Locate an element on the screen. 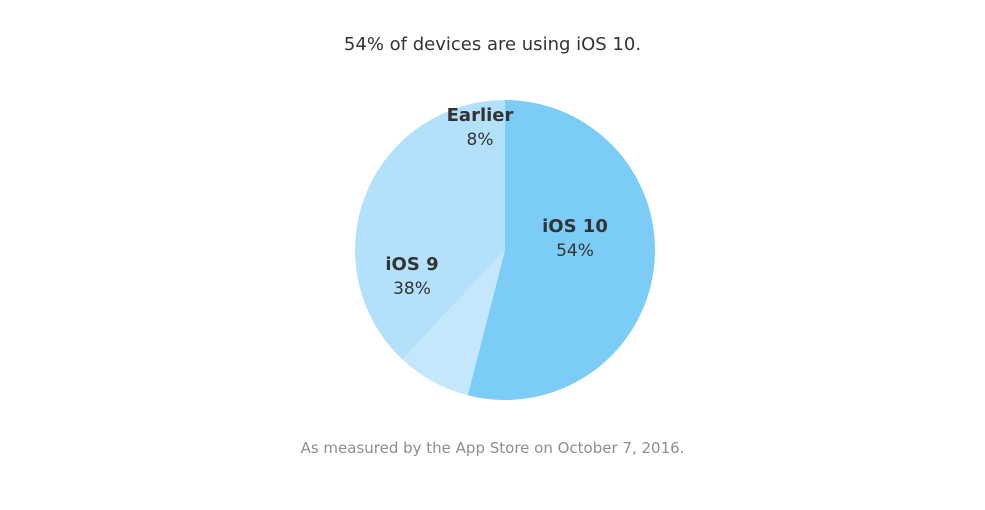 The height and width of the screenshot is (510, 985). slice-label-ios-10: iOS 10 is located at coordinates (575, 226).